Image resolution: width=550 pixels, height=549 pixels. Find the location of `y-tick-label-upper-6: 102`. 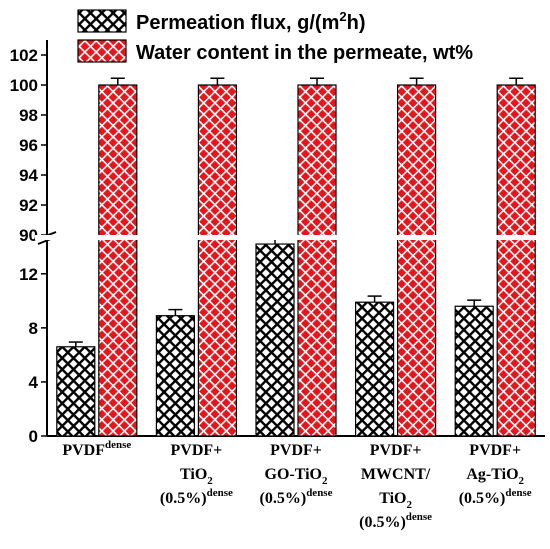

y-tick-label-upper-6: 102 is located at coordinates (24, 55).